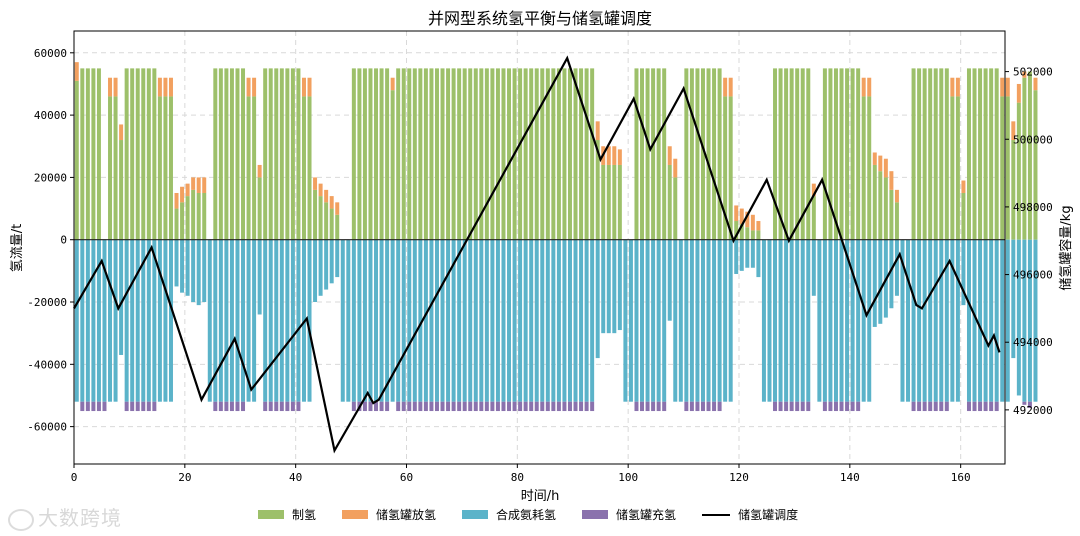 The image size is (1080, 536). Describe the element at coordinates (287, 514) in the screenshot. I see `legend-item-production: 制氢` at that location.